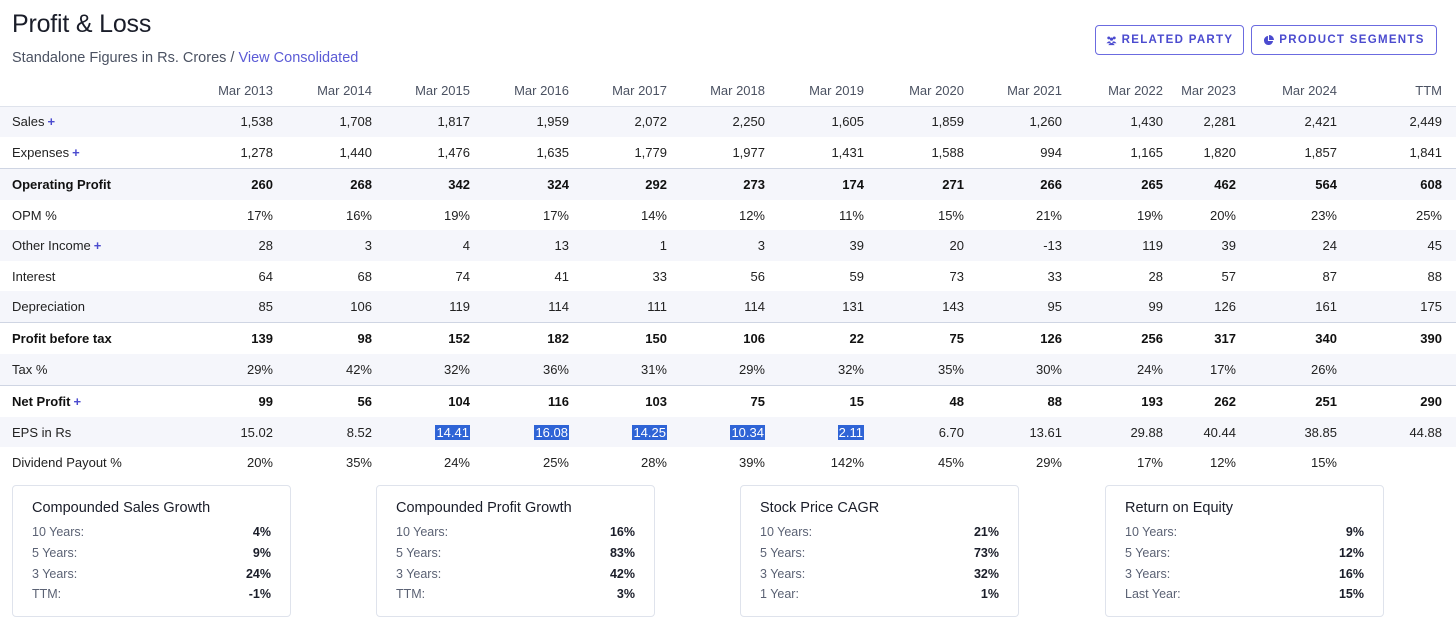 This screenshot has height=629, width=1456. I want to click on row-label: Operating Profit, so click(89, 183).